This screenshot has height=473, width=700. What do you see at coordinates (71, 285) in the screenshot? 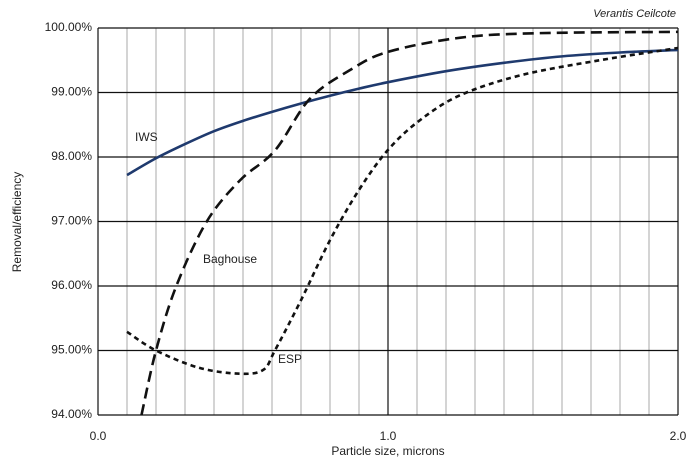
I see `y-tick-label: 96.00%` at bounding box center [71, 285].